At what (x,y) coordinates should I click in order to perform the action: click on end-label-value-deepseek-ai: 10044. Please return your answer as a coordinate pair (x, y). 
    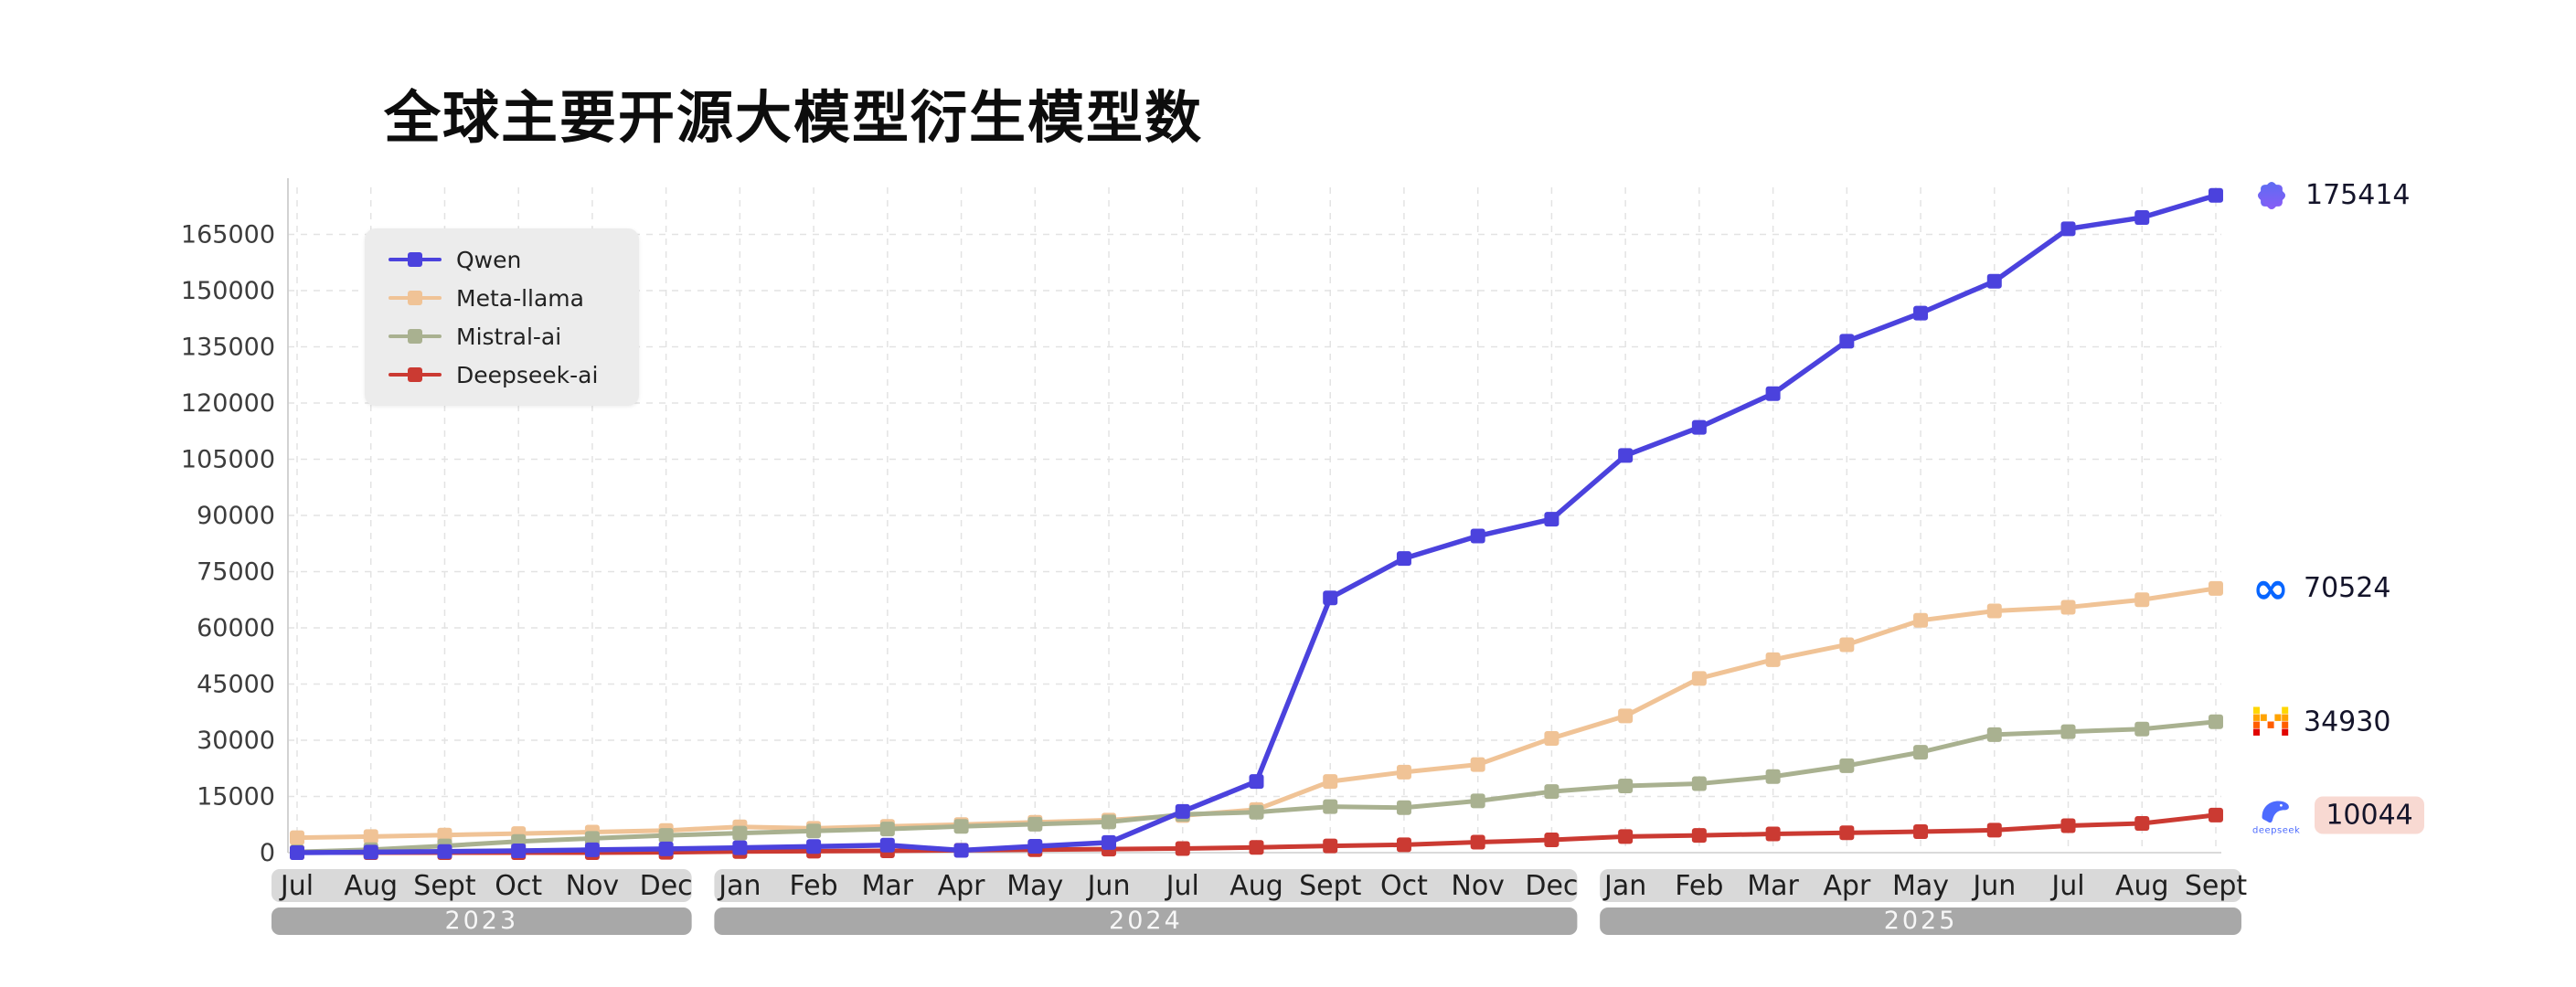
    Looking at the image, I should click on (2369, 815).